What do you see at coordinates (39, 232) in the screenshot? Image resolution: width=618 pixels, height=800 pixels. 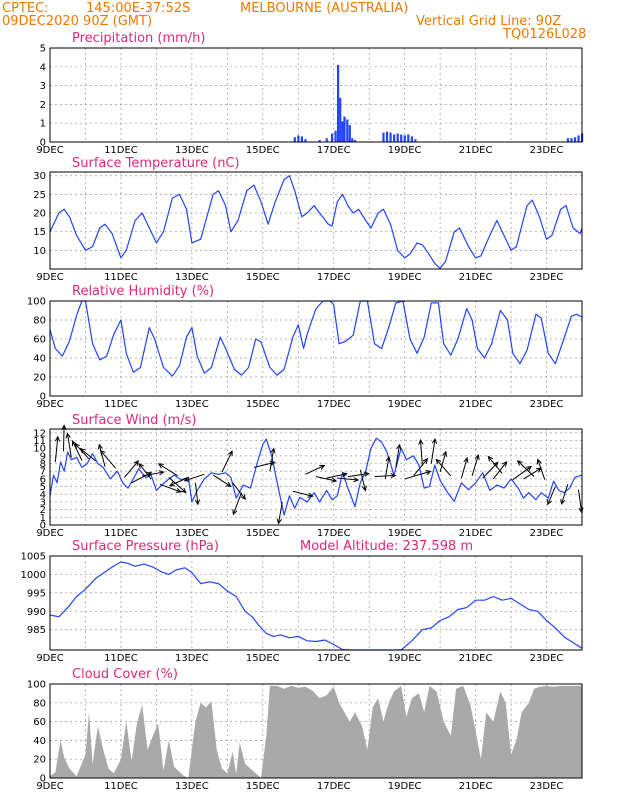 I see `y-tick-label: 15` at bounding box center [39, 232].